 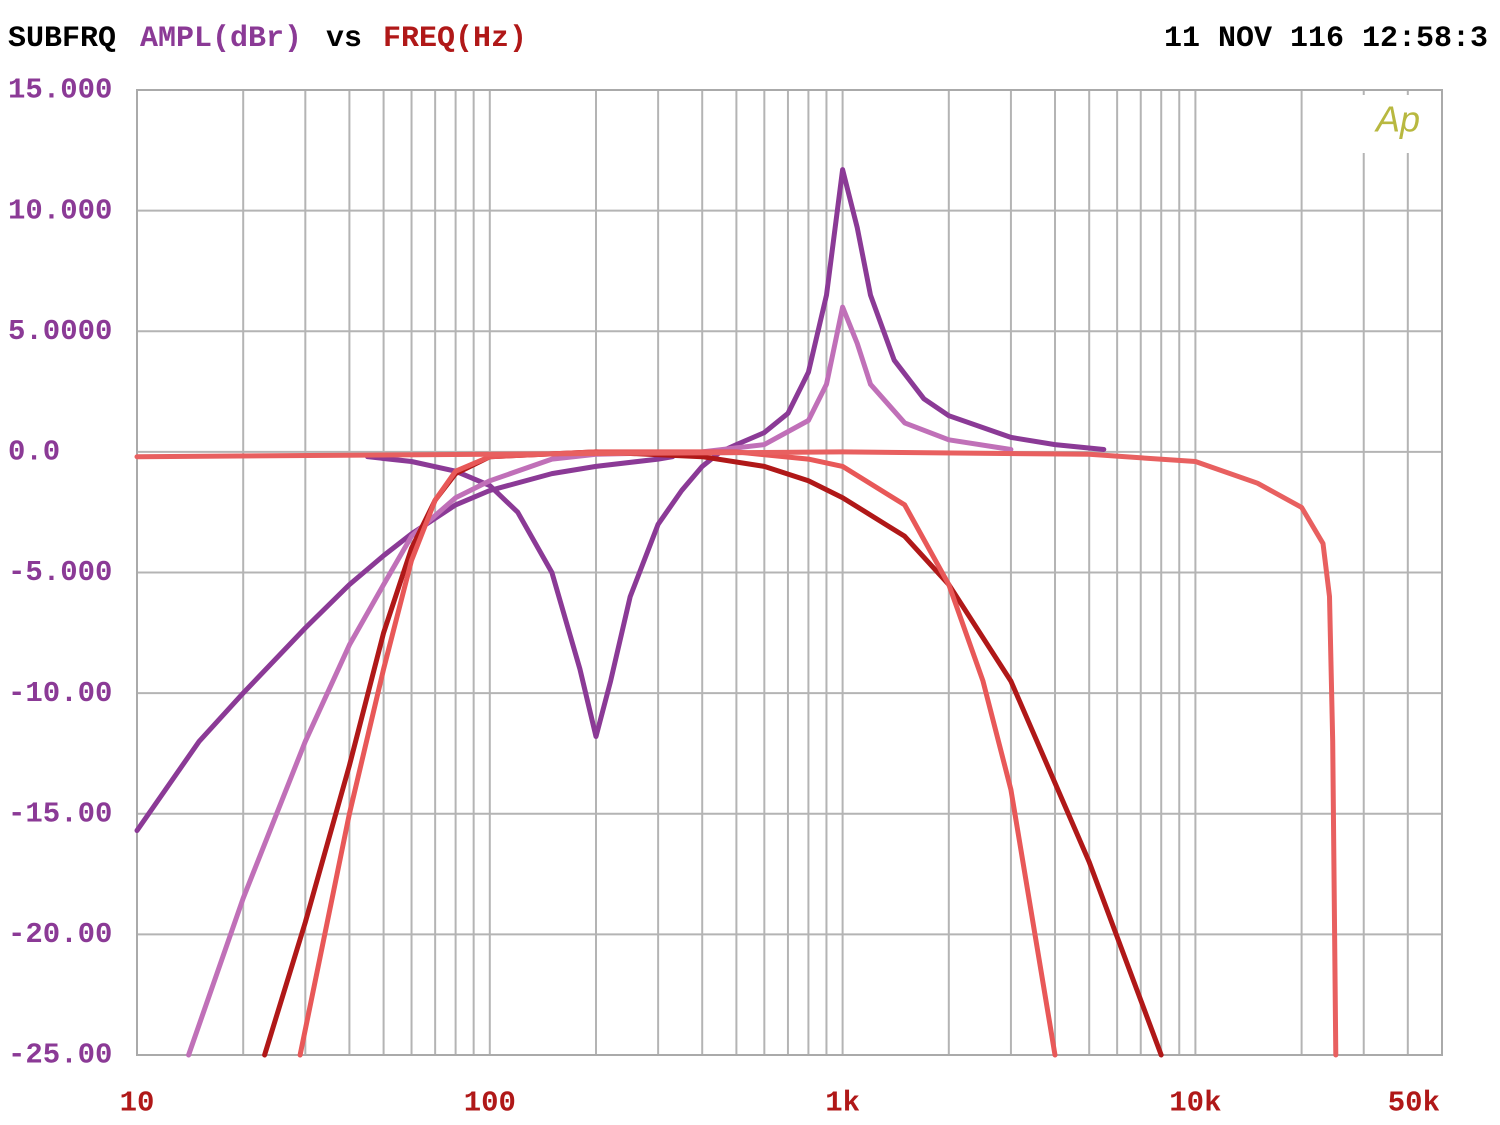 I want to click on y-tick-label: -15.00, so click(x=60, y=813).